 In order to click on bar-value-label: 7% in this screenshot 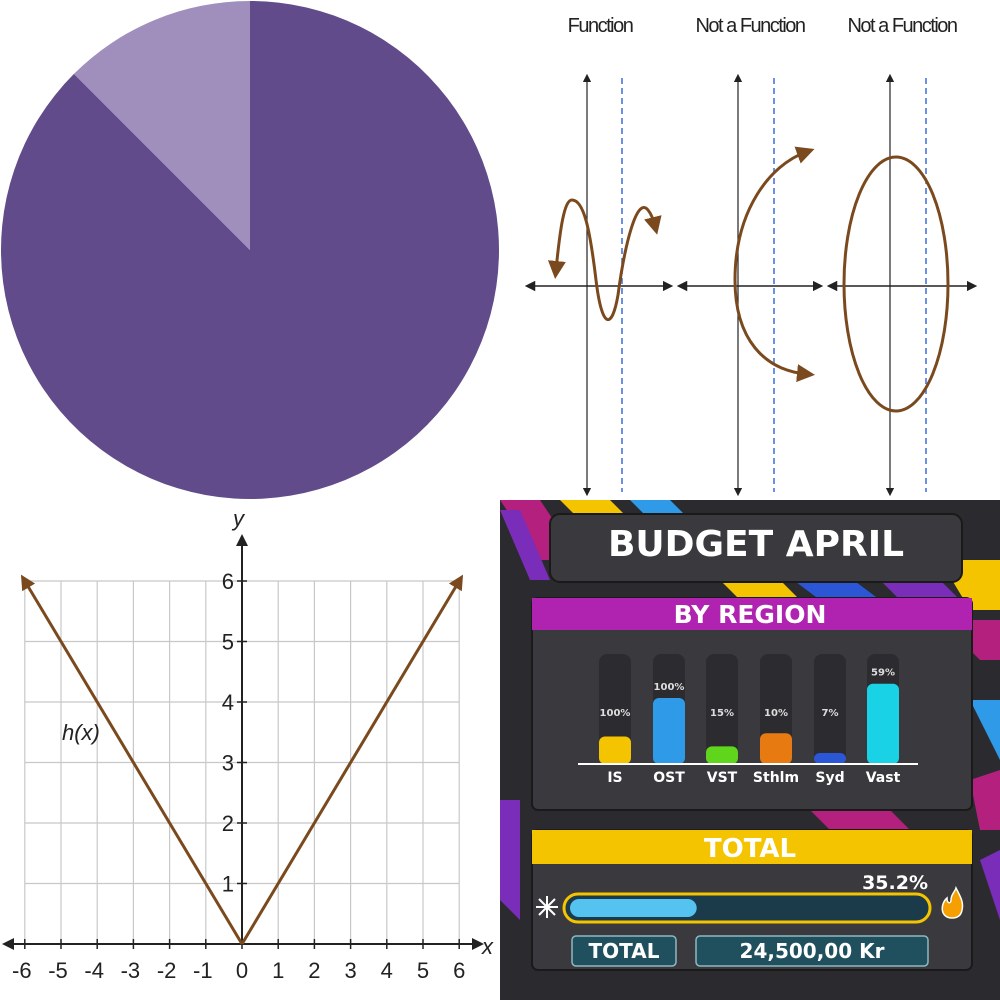, I will do `click(830, 713)`.